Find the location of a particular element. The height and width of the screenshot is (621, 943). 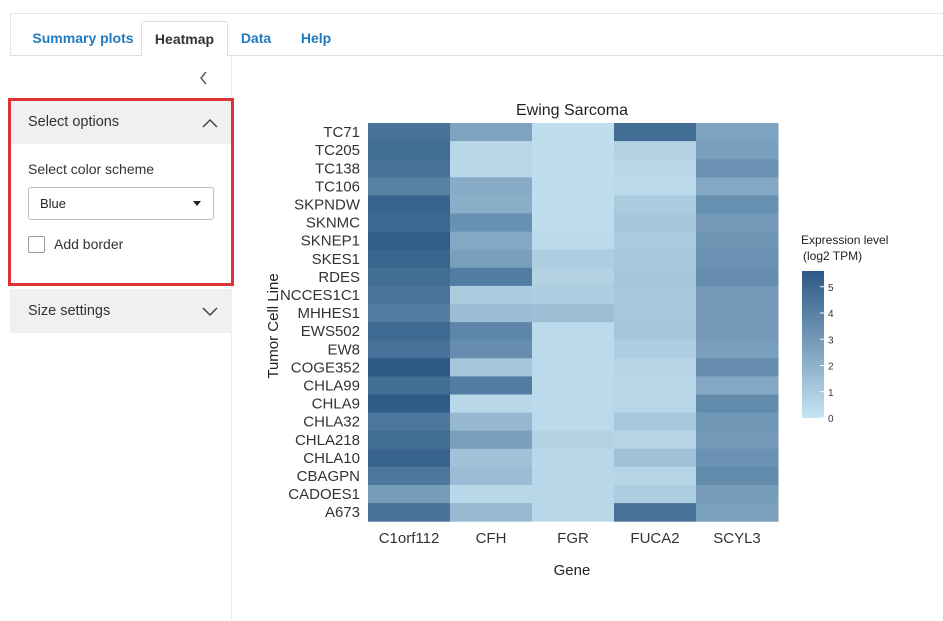

x-tick-label: C1orf112 is located at coordinates (409, 538).